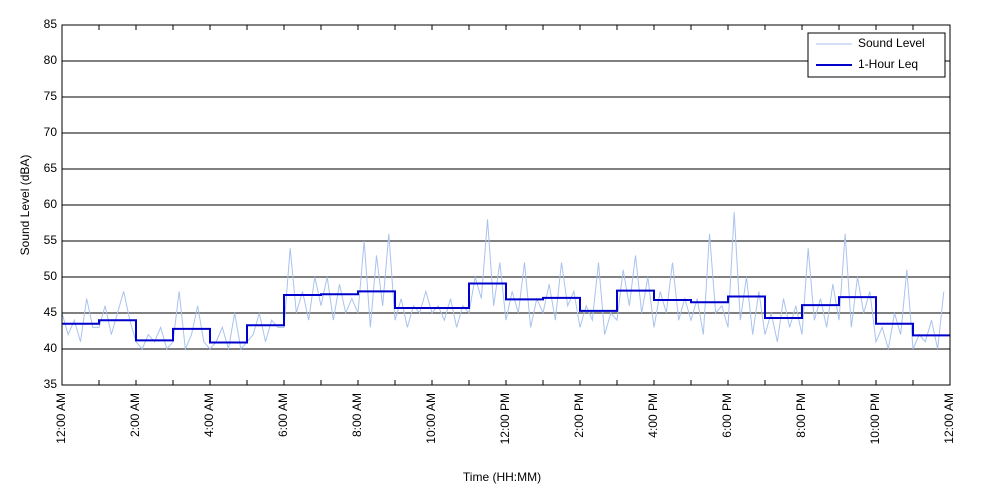 This screenshot has height=500, width=1000. What do you see at coordinates (727, 415) in the screenshot?
I see `x-tick-label: 6:00 PM` at bounding box center [727, 415].